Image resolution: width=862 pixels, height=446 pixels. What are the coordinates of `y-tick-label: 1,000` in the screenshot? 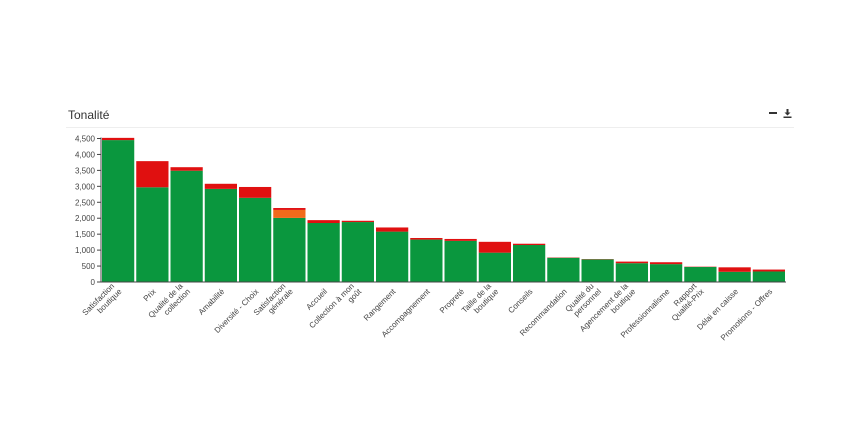 It's located at (85, 250).